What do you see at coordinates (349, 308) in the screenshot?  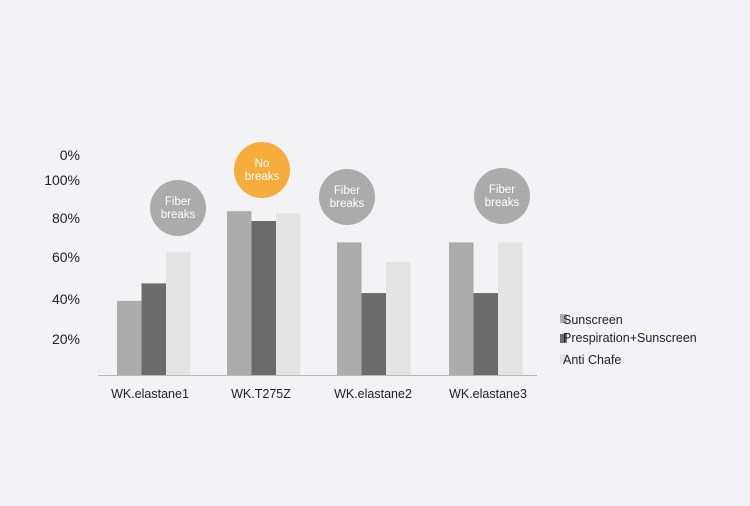 I see `bar-sunscreen-wk-elastane2` at bounding box center [349, 308].